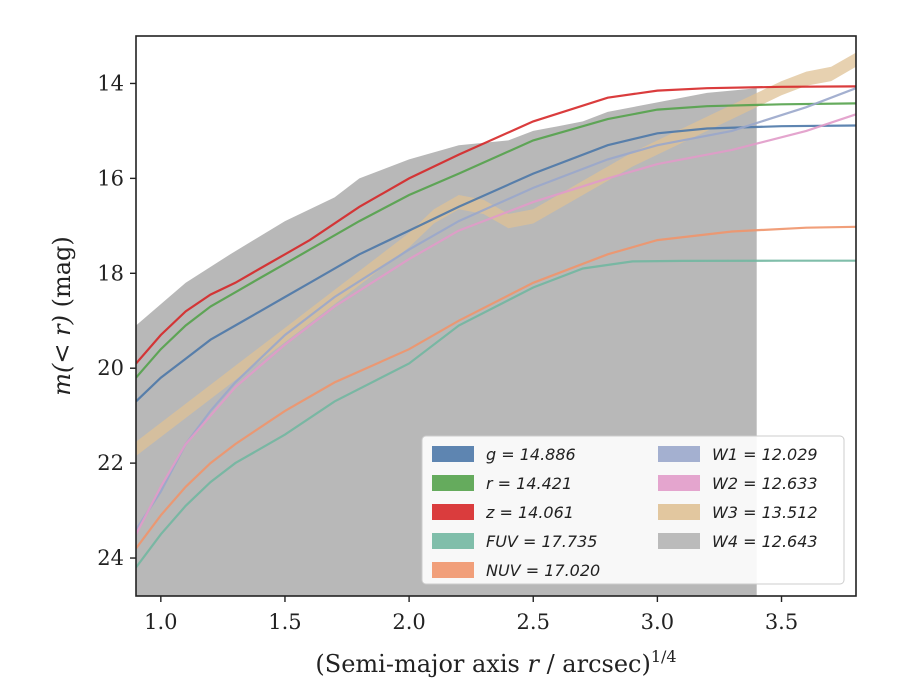  Describe the element at coordinates (679, 541) in the screenshot. I see `legend-swatch-W4` at that location.